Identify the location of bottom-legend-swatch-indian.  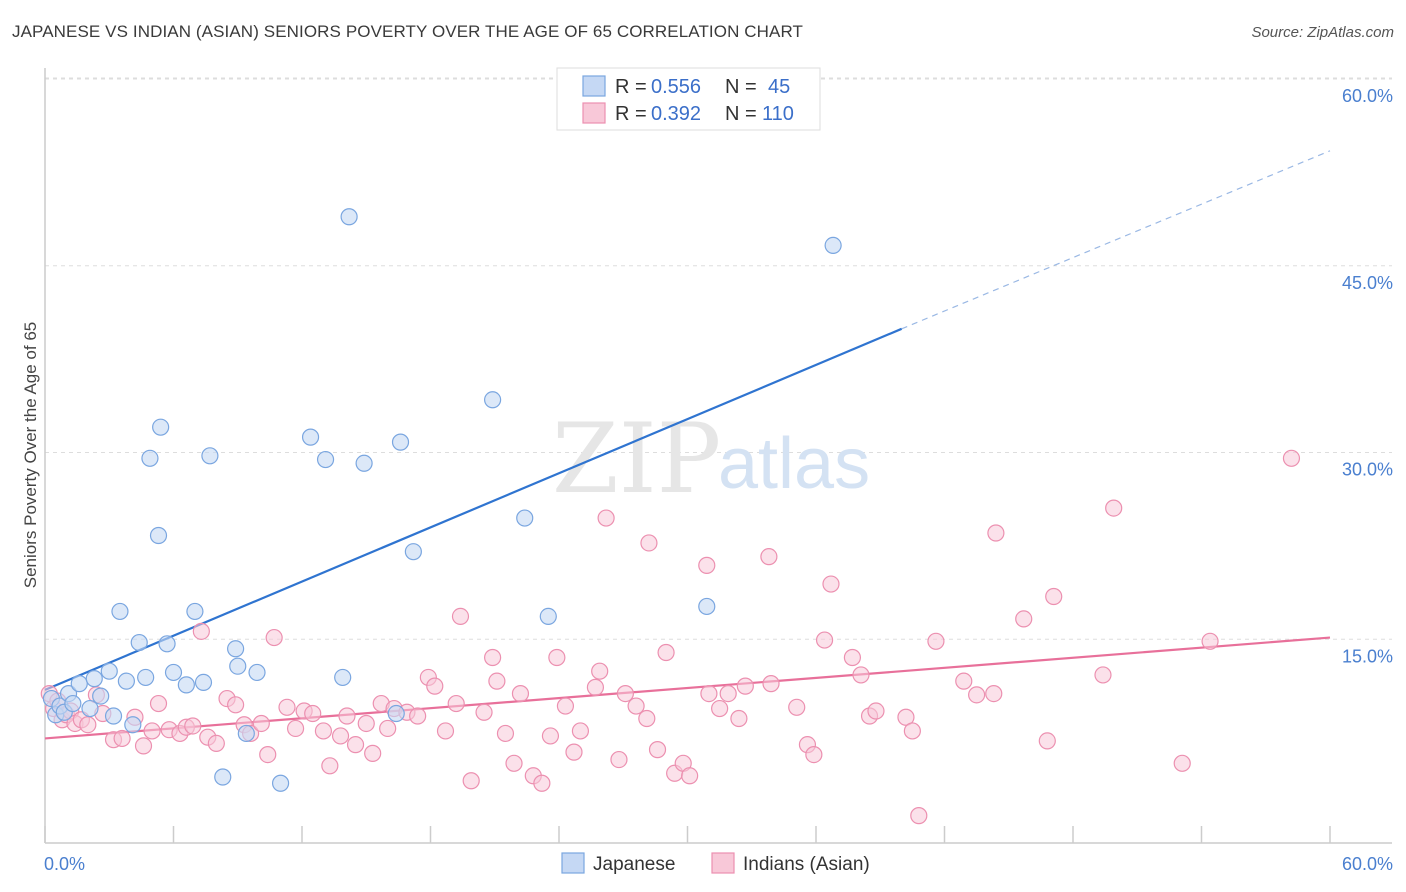
(723, 863).